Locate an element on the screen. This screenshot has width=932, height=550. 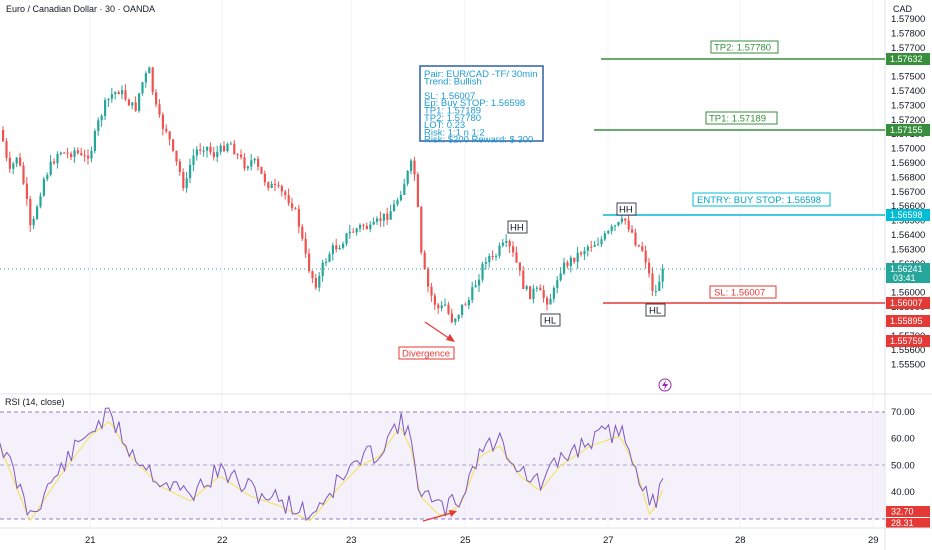
price-tick: 1.57900 is located at coordinates (908, 19).